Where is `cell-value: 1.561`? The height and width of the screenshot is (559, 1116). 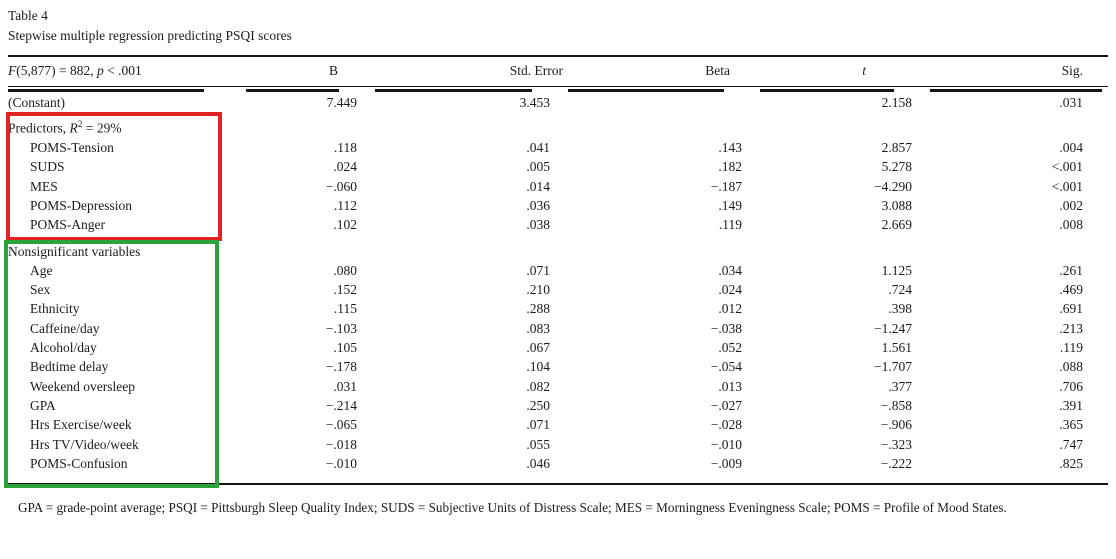
cell-value: 1.561 is located at coordinates (896, 348).